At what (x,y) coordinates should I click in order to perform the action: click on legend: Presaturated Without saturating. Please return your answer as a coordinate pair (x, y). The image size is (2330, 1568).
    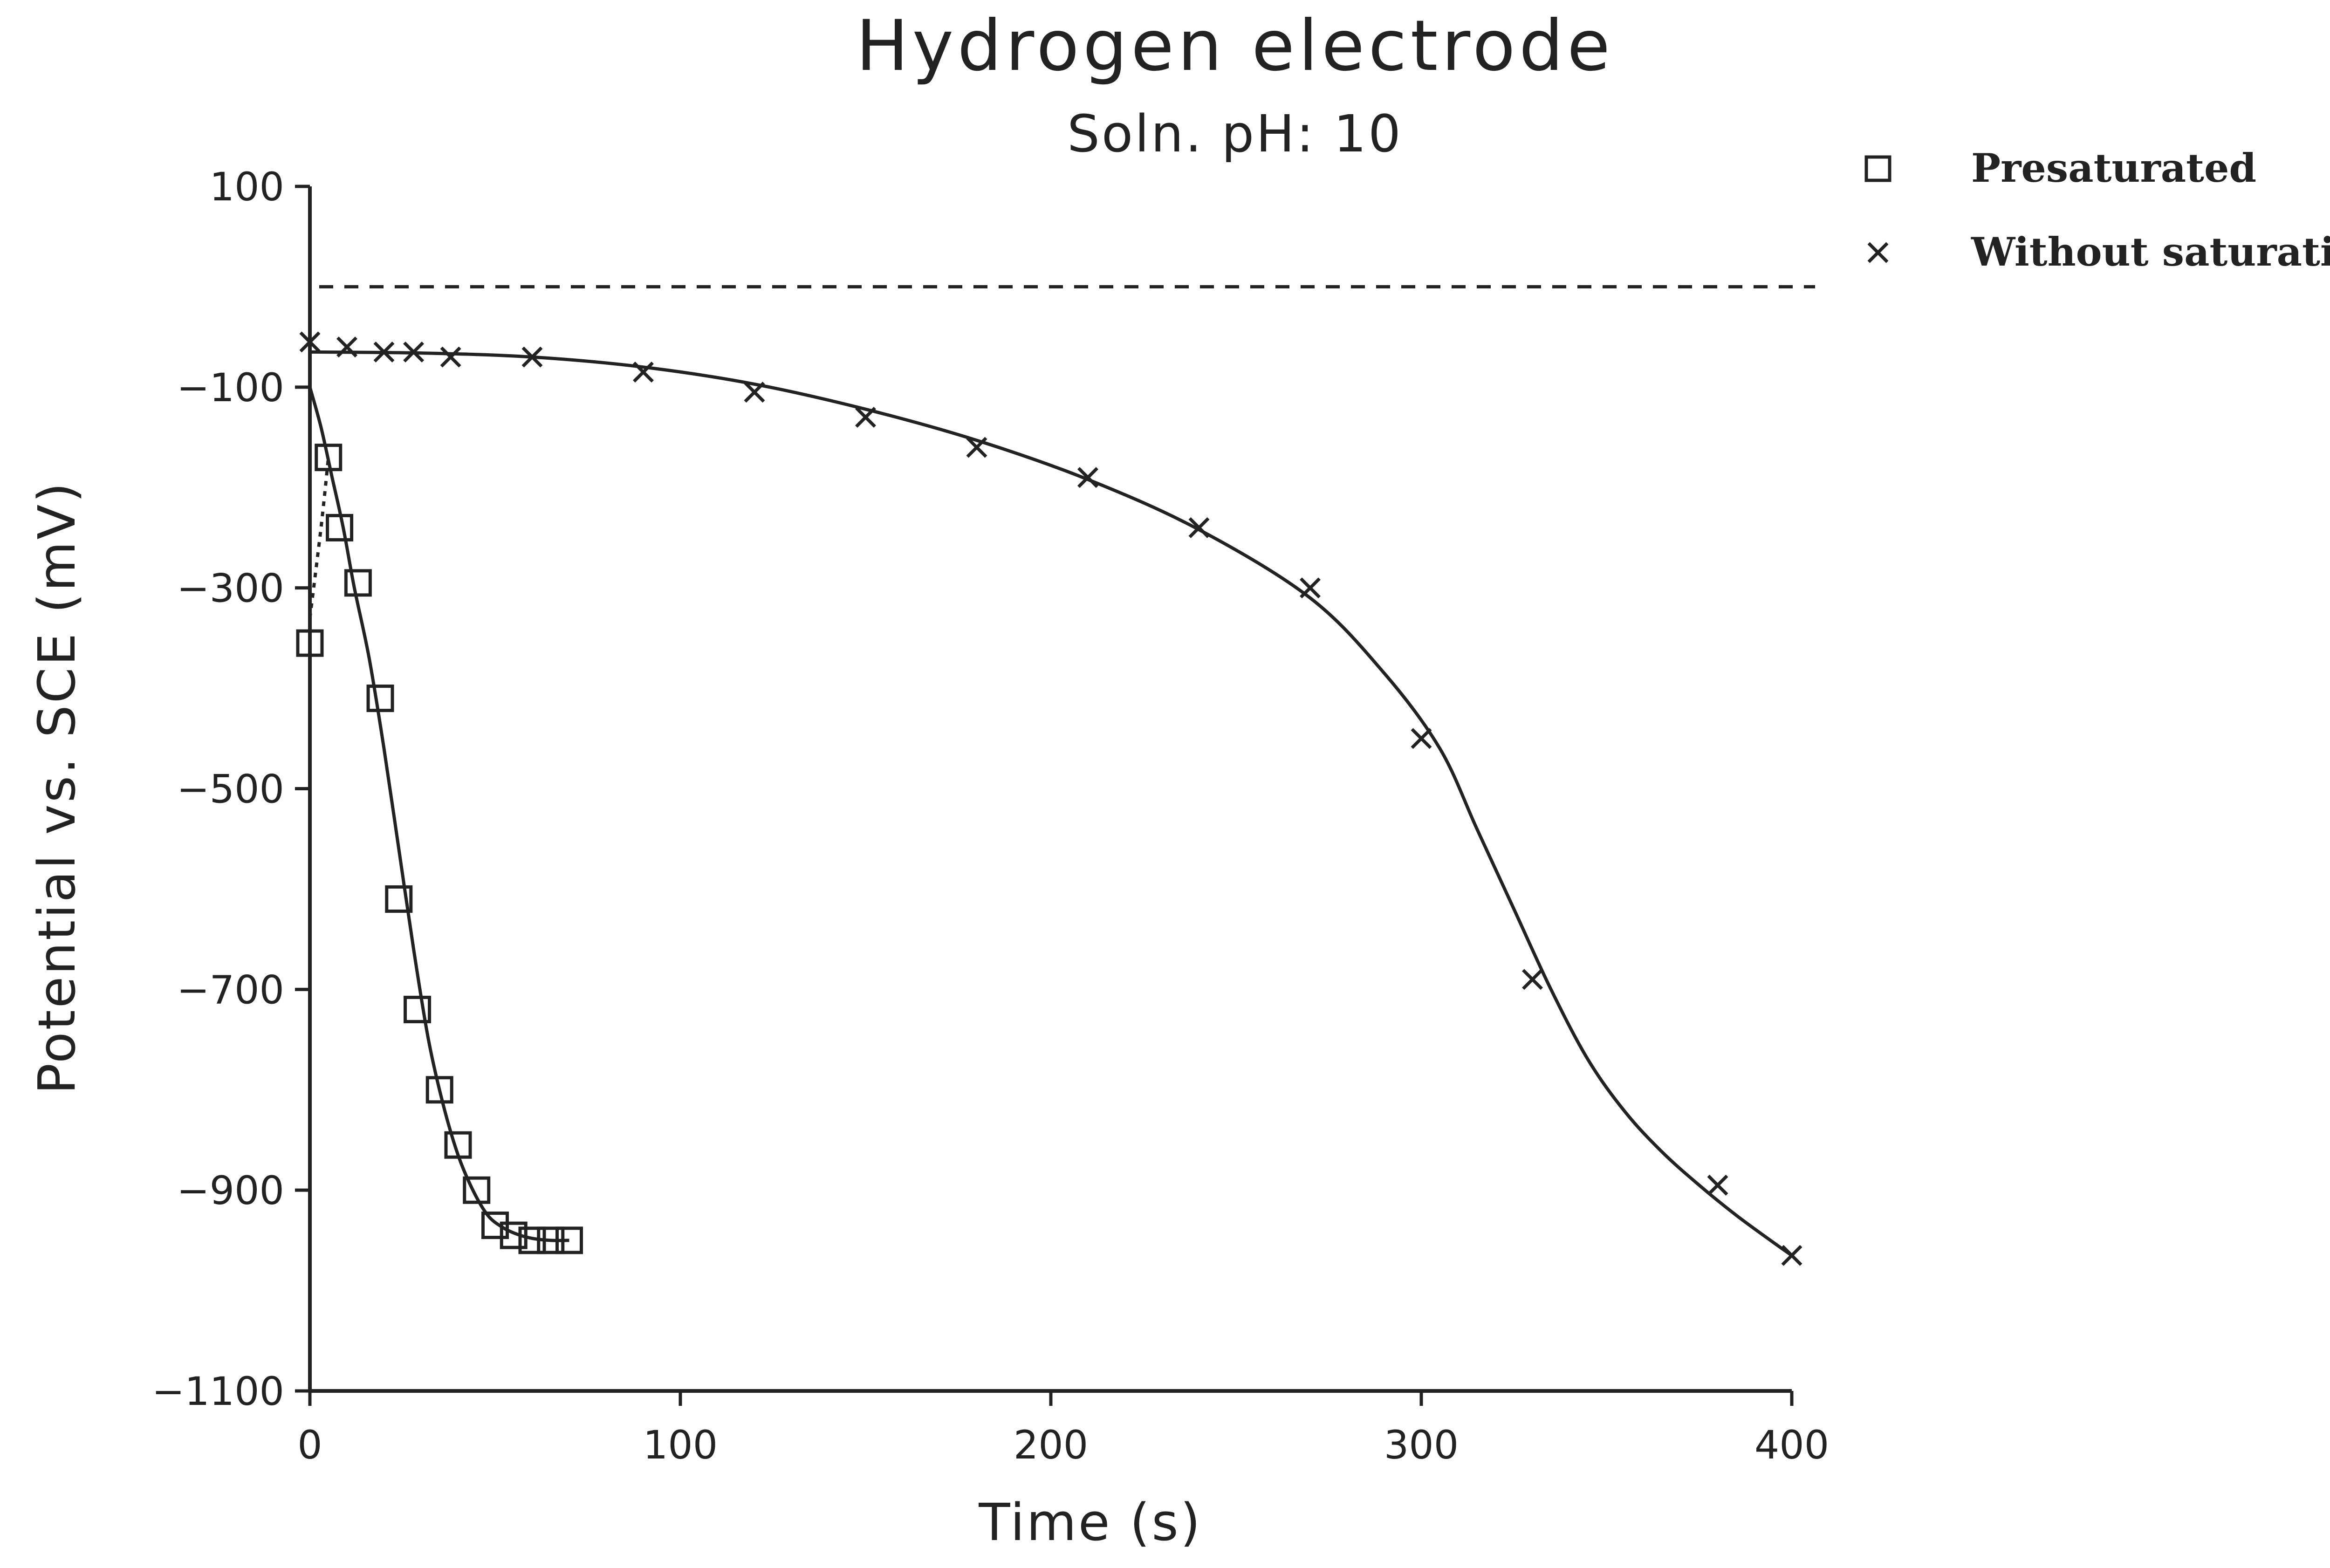
    Looking at the image, I should click on (2097, 210).